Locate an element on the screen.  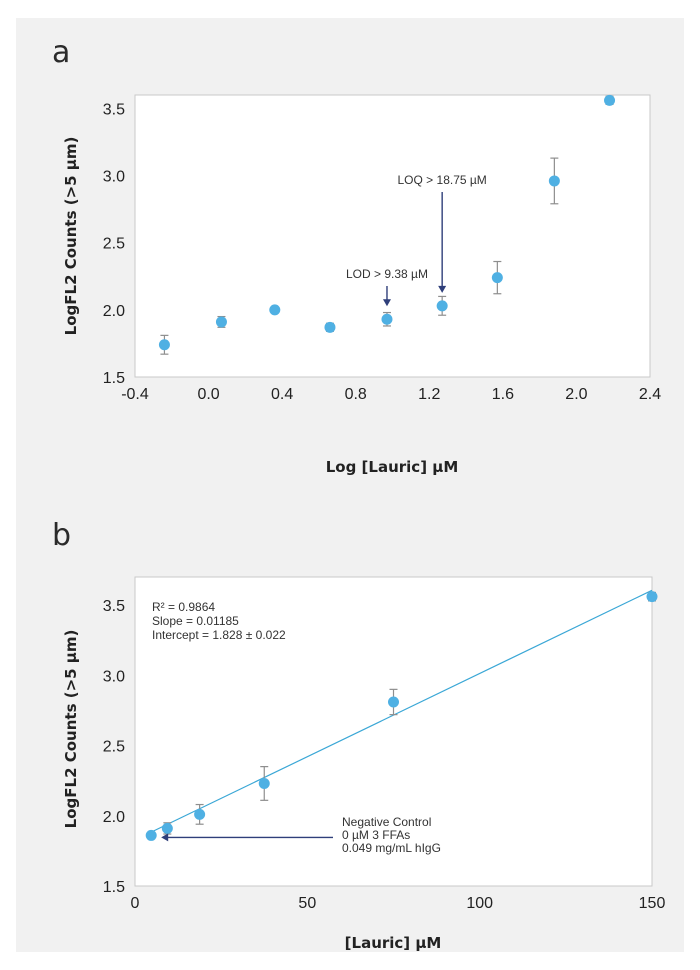
panel-a-y-ticks: 1.5 2.0 2.5 3.0 3.5 is located at coordinates (114, 244).